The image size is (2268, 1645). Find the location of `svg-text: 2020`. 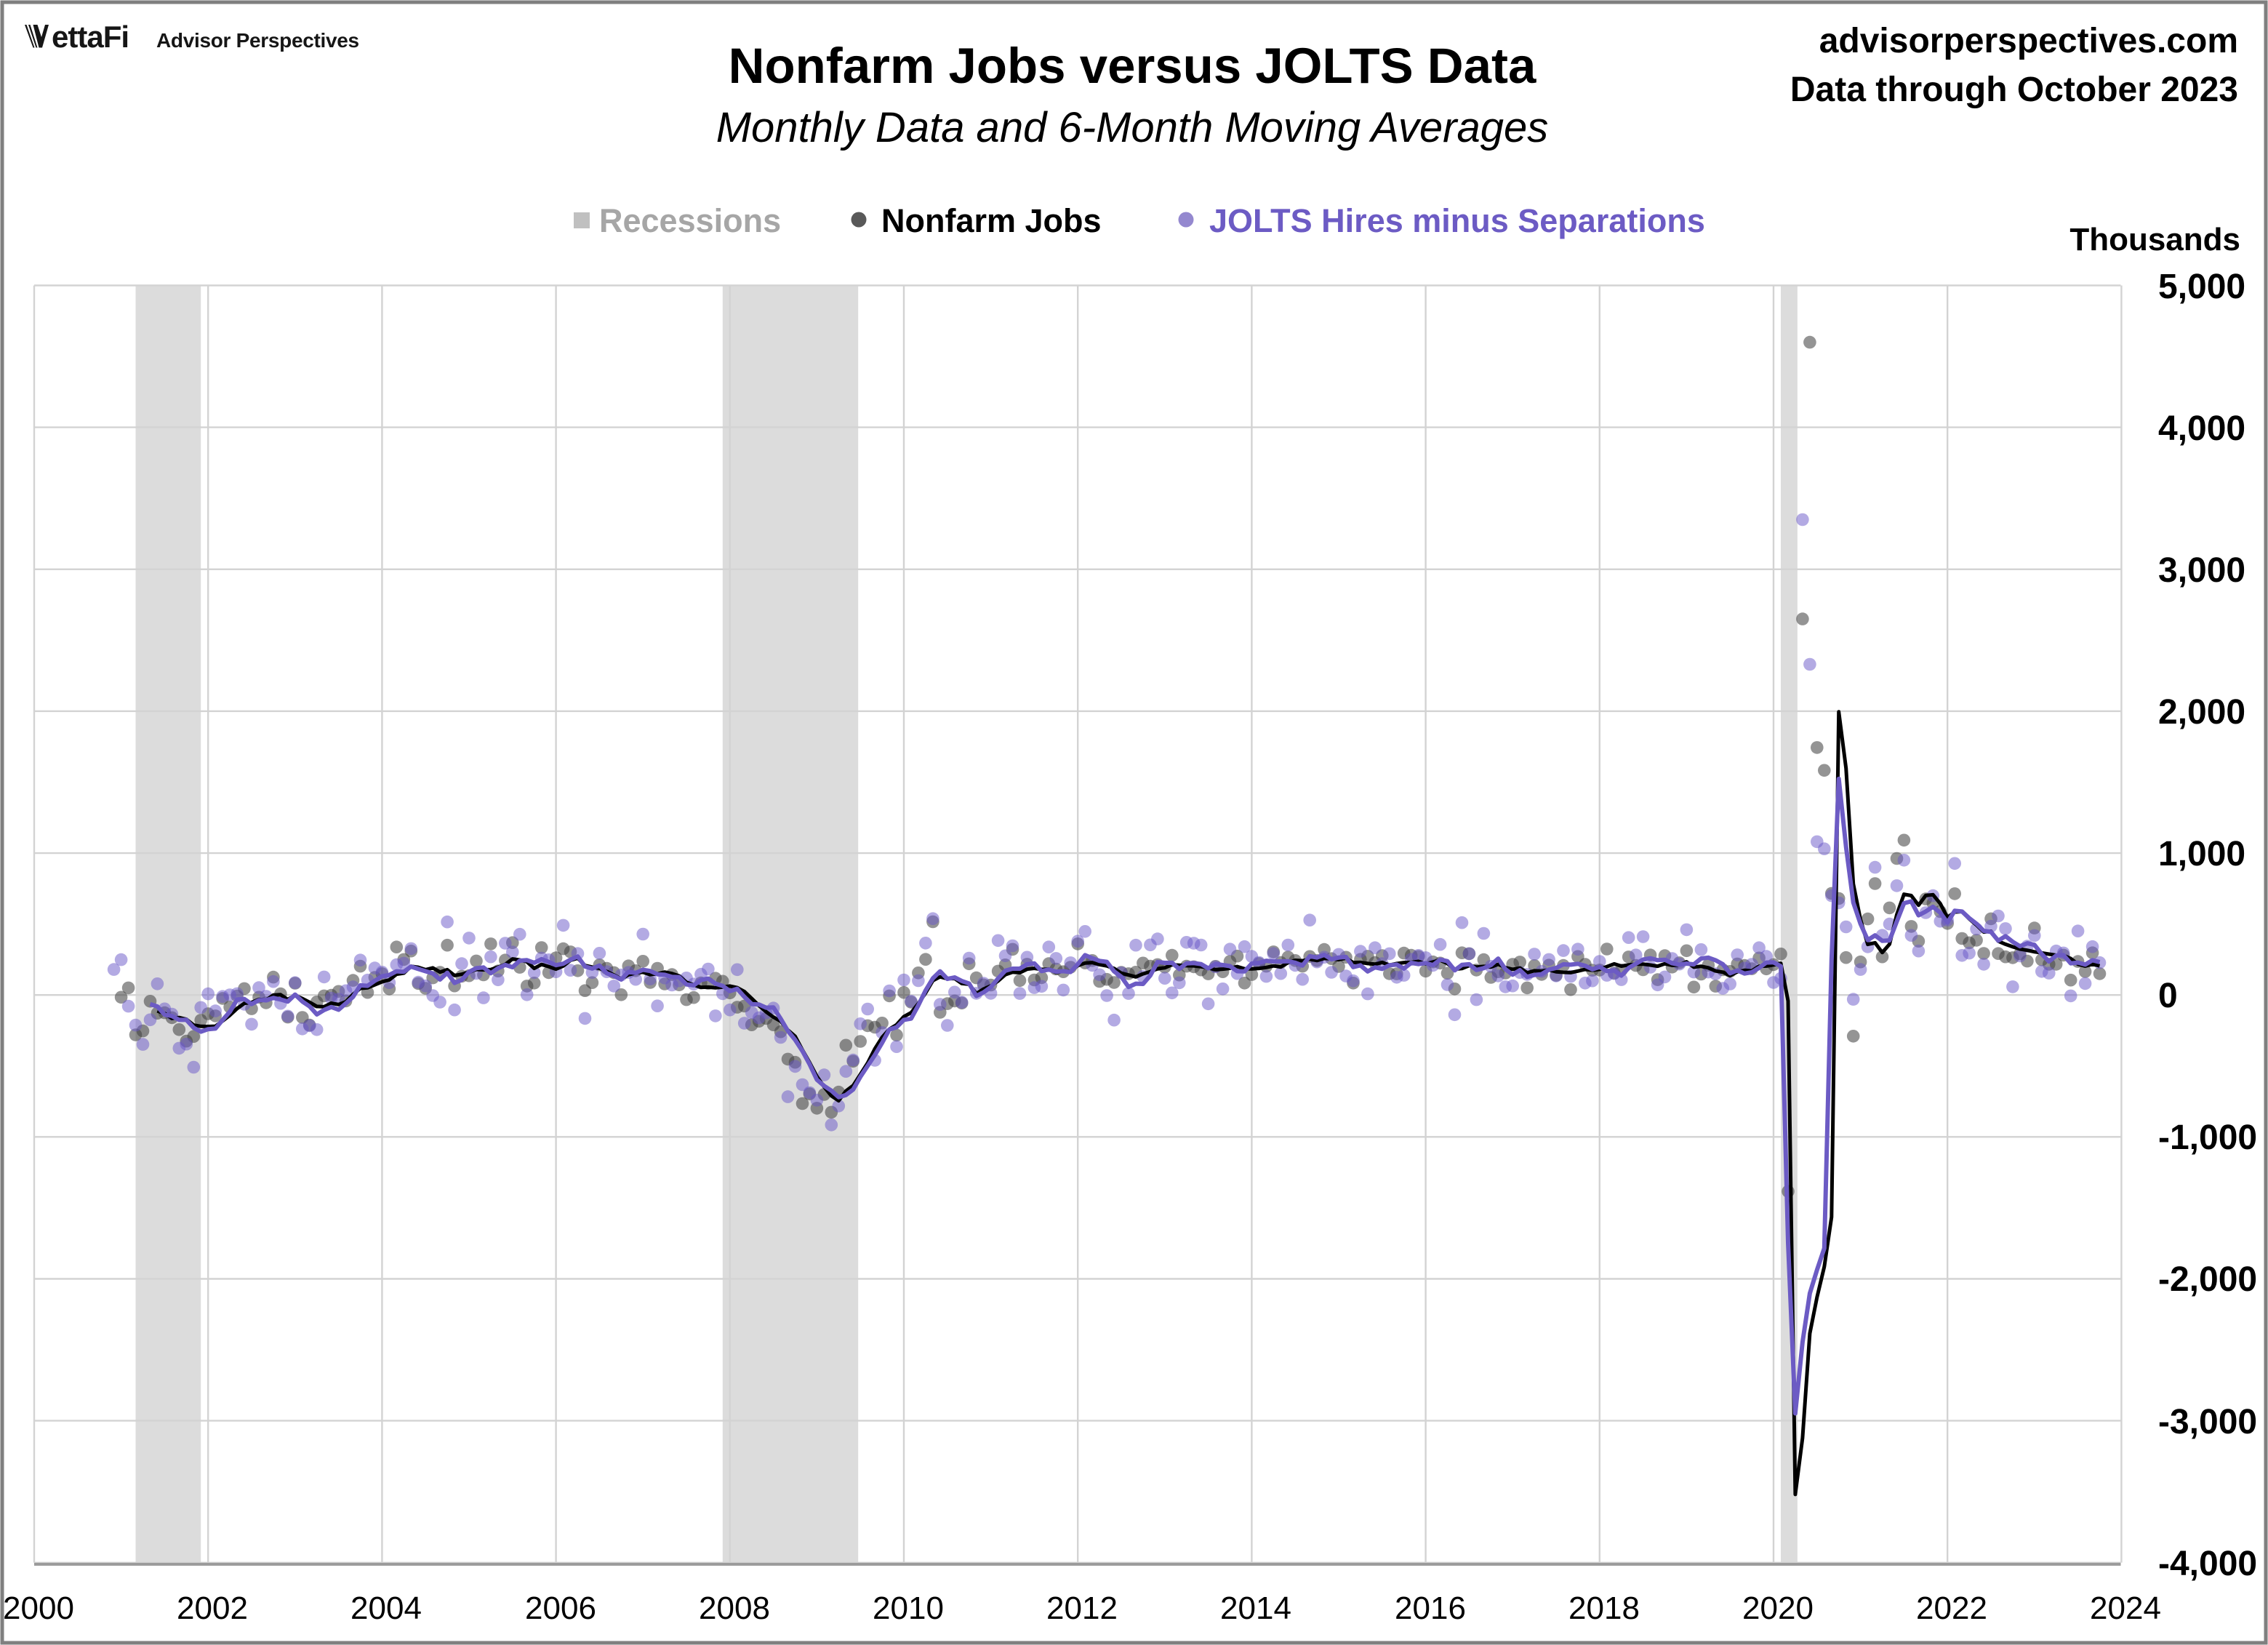

svg-text: 2020 is located at coordinates (1778, 1608).